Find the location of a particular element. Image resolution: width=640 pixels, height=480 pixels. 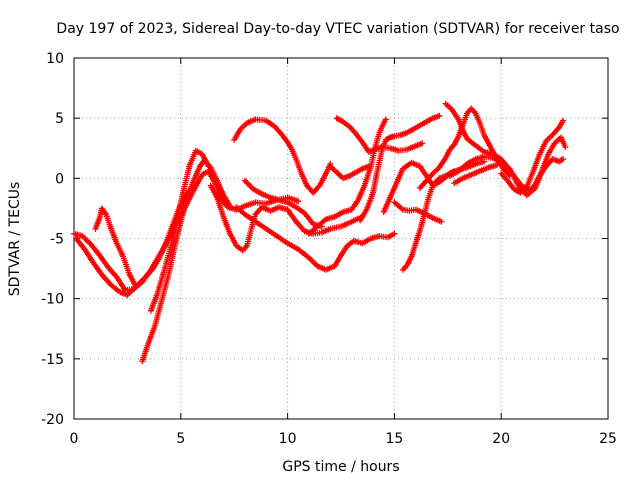

x-tick-label: 20 is located at coordinates (501, 439).